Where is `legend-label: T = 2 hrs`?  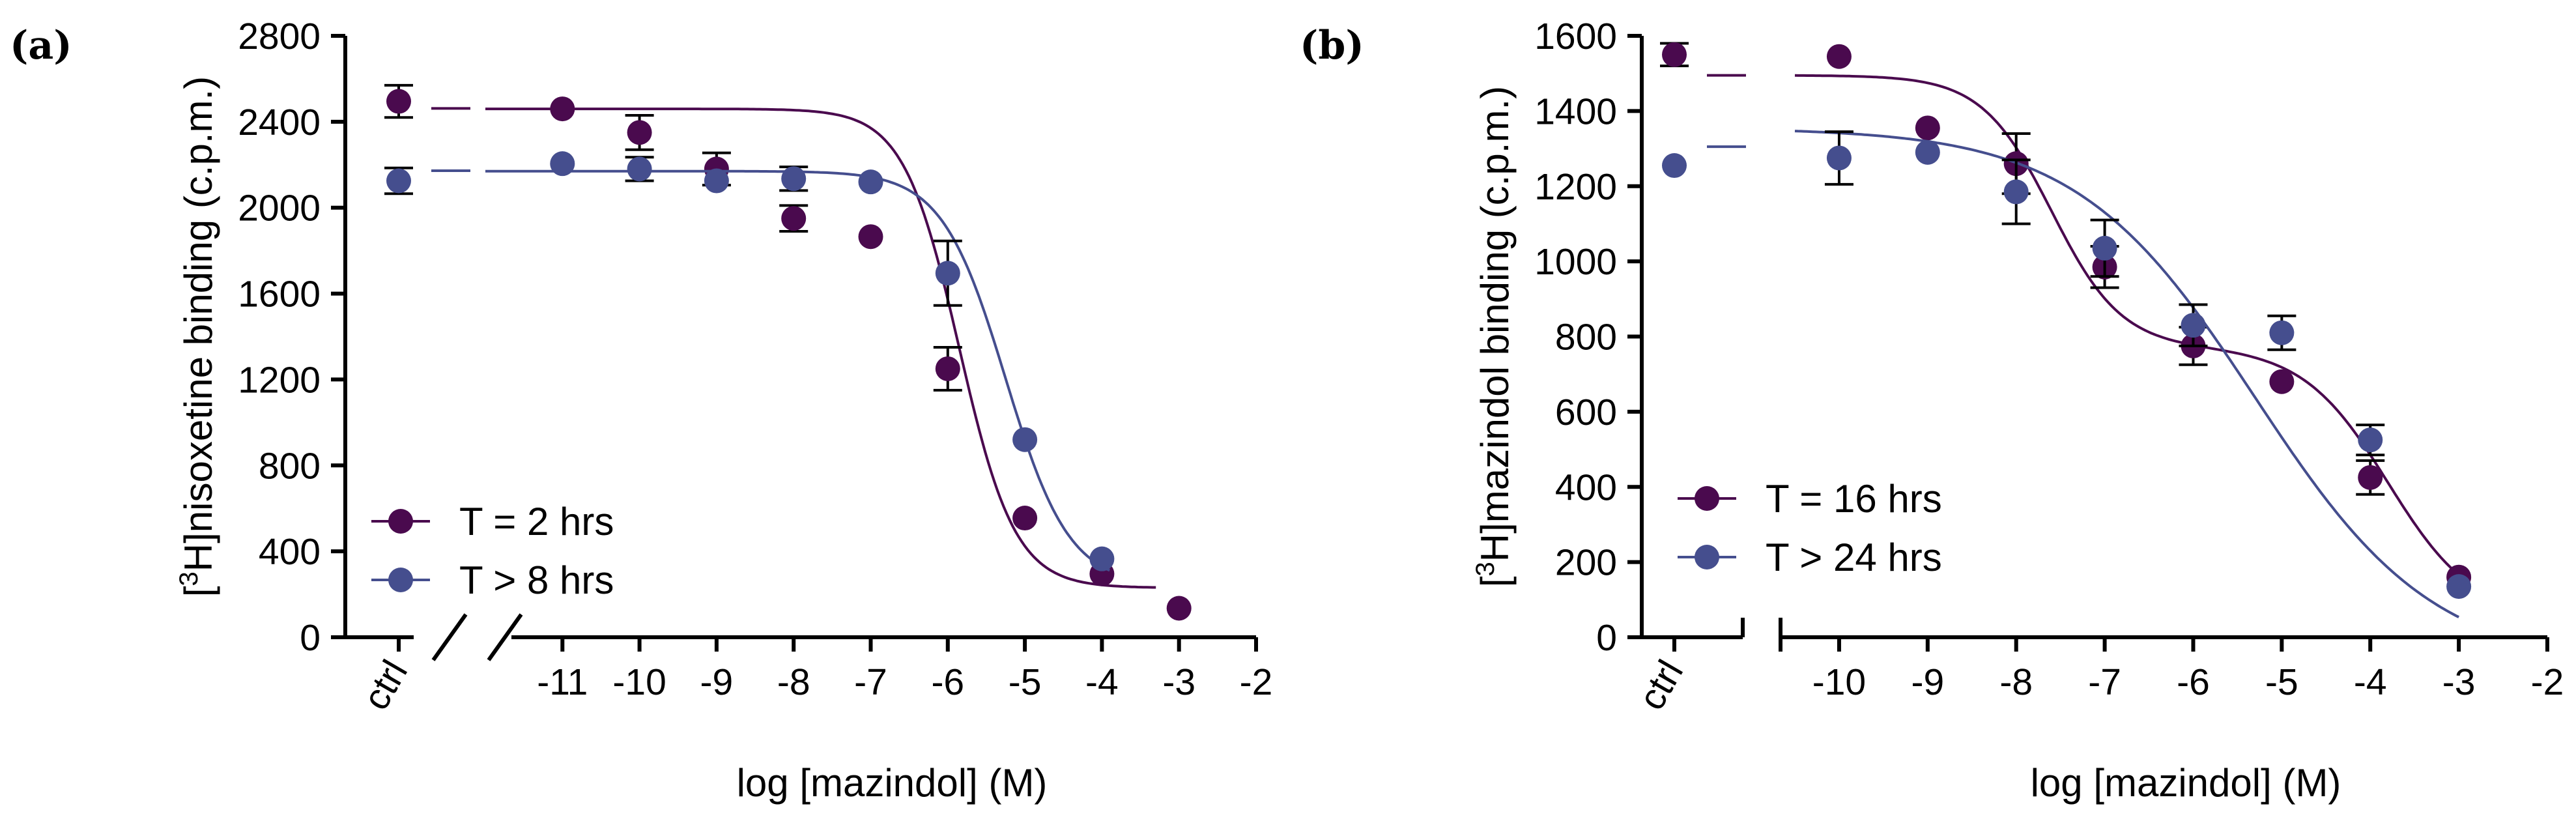
legend-label: T = 2 hrs is located at coordinates (536, 521).